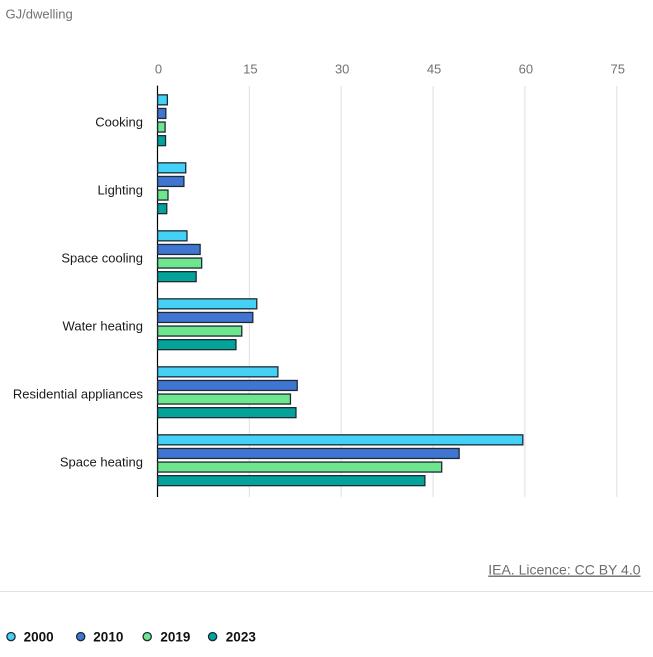 Image resolution: width=653 pixels, height=657 pixels. I want to click on svg-text: 30, so click(342, 69).